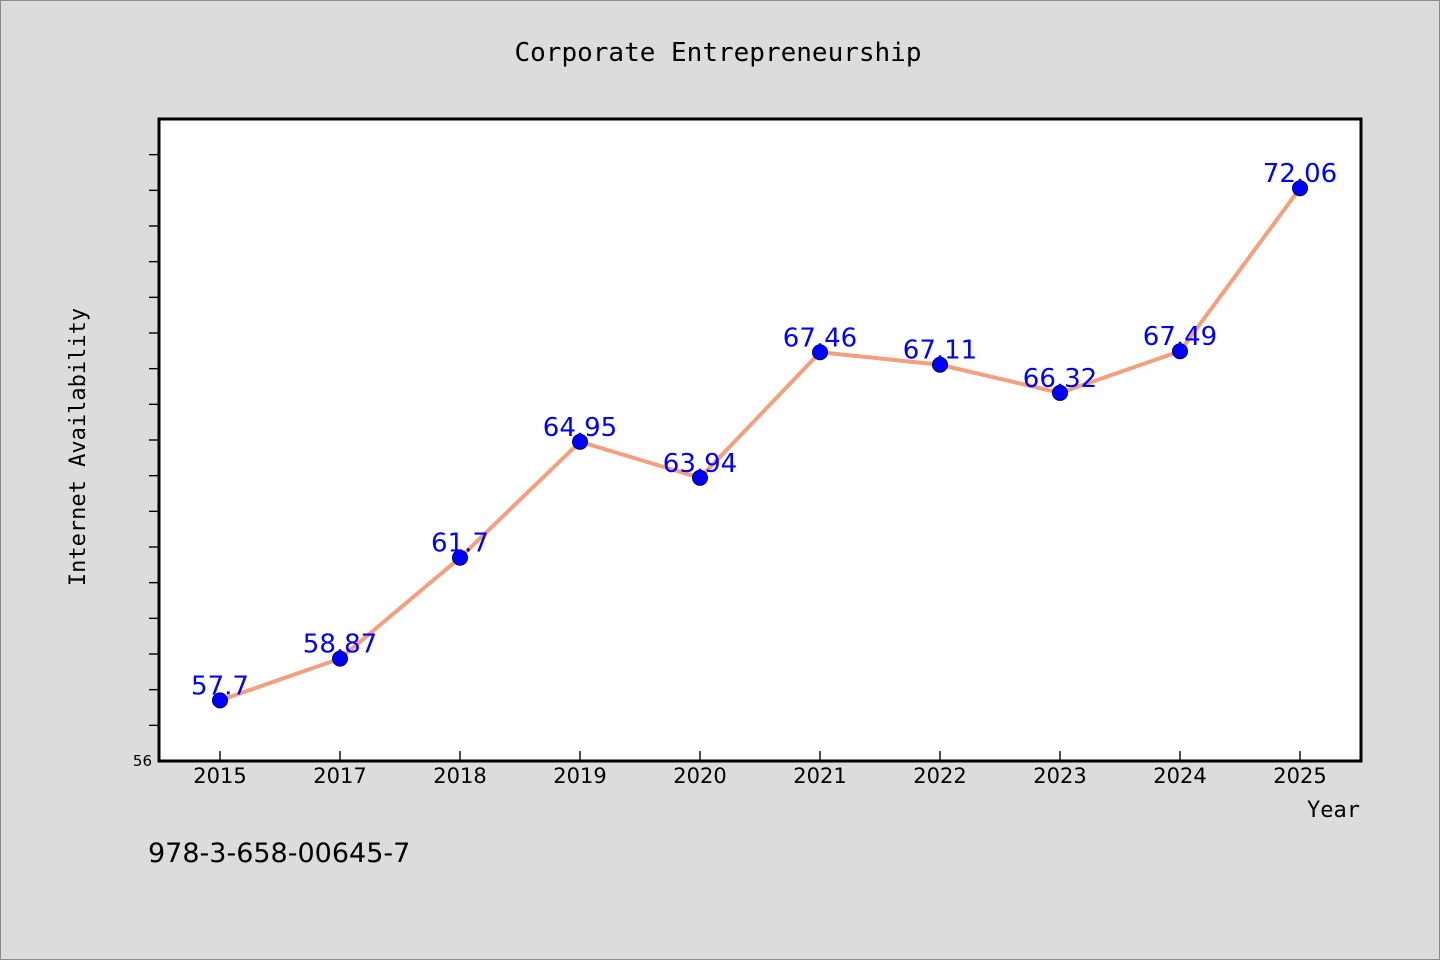  What do you see at coordinates (718, 53) in the screenshot?
I see `chart-title: Corporate Entrepreneurship` at bounding box center [718, 53].